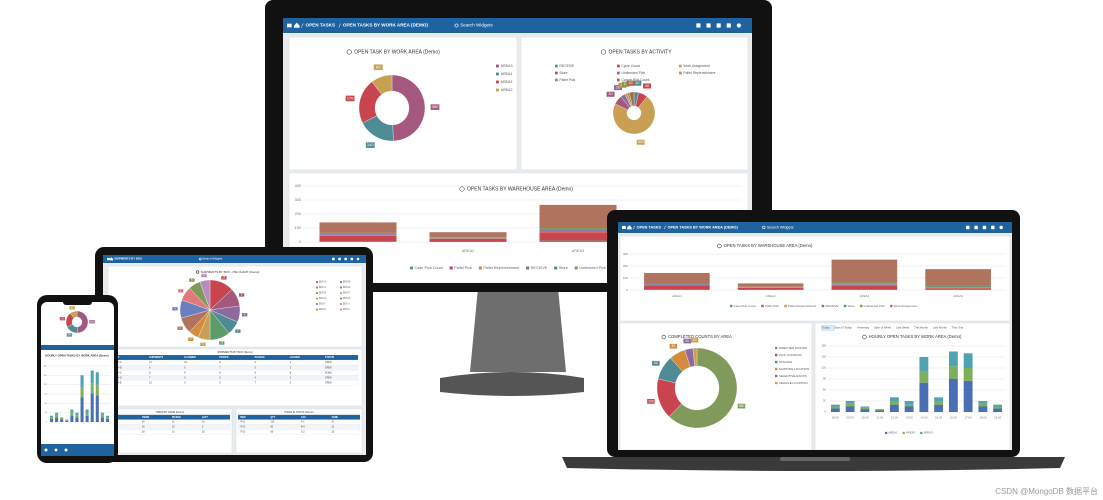  I want to click on table-title: ITEMS BY ZONE (Demo), so click(170, 412).